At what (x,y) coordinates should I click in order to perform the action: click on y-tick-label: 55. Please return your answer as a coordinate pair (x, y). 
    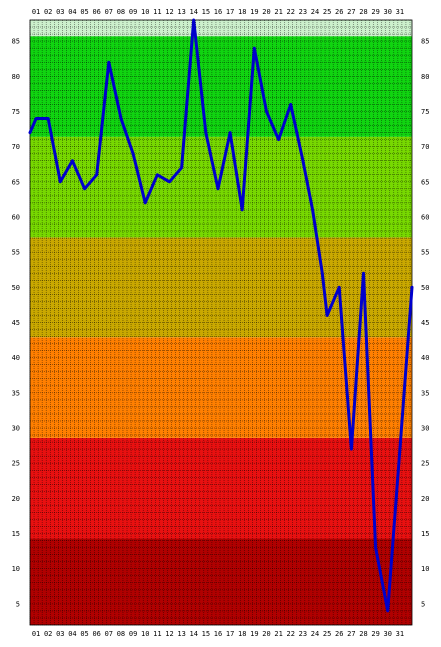
    Looking at the image, I should click on (16, 253).